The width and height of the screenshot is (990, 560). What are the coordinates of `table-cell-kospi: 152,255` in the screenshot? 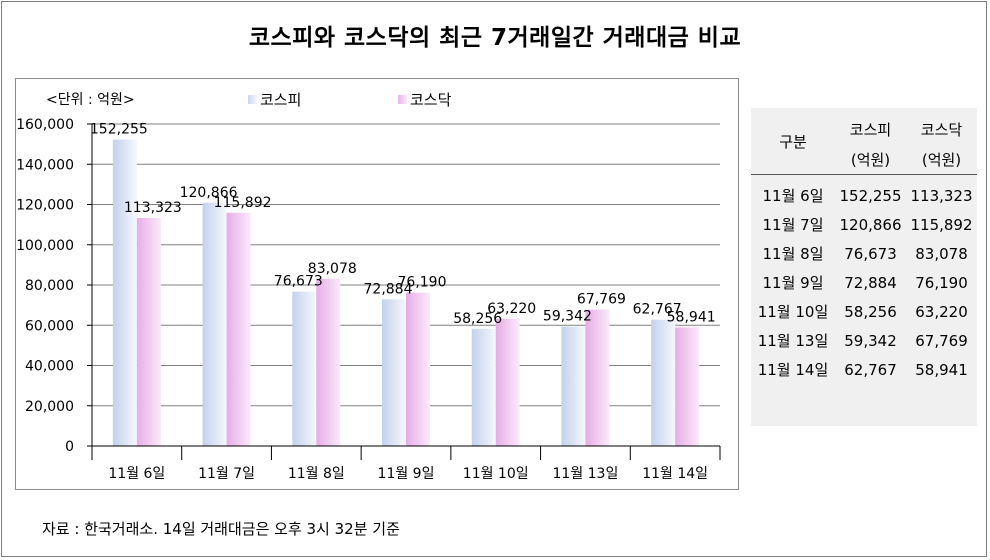 It's located at (870, 195).